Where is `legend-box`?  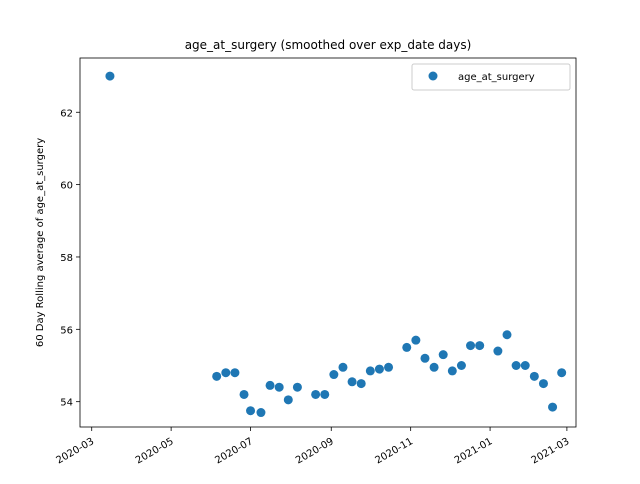 legend-box is located at coordinates (491, 77).